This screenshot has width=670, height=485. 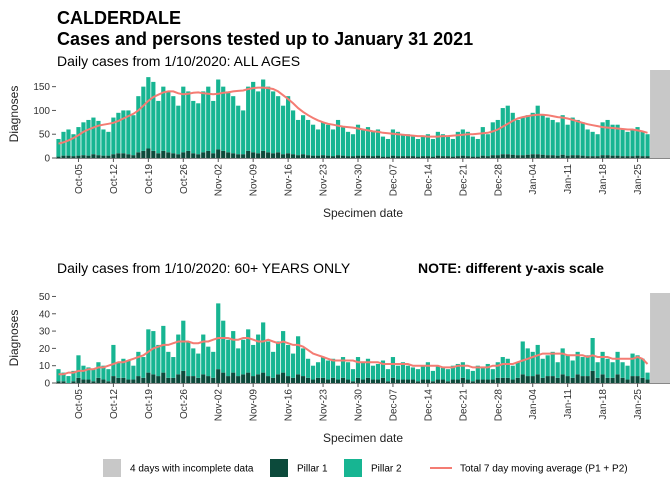 What do you see at coordinates (178, 61) in the screenshot?
I see `panel-title: Daily cases from 1/10/2020: ALL AGES` at bounding box center [178, 61].